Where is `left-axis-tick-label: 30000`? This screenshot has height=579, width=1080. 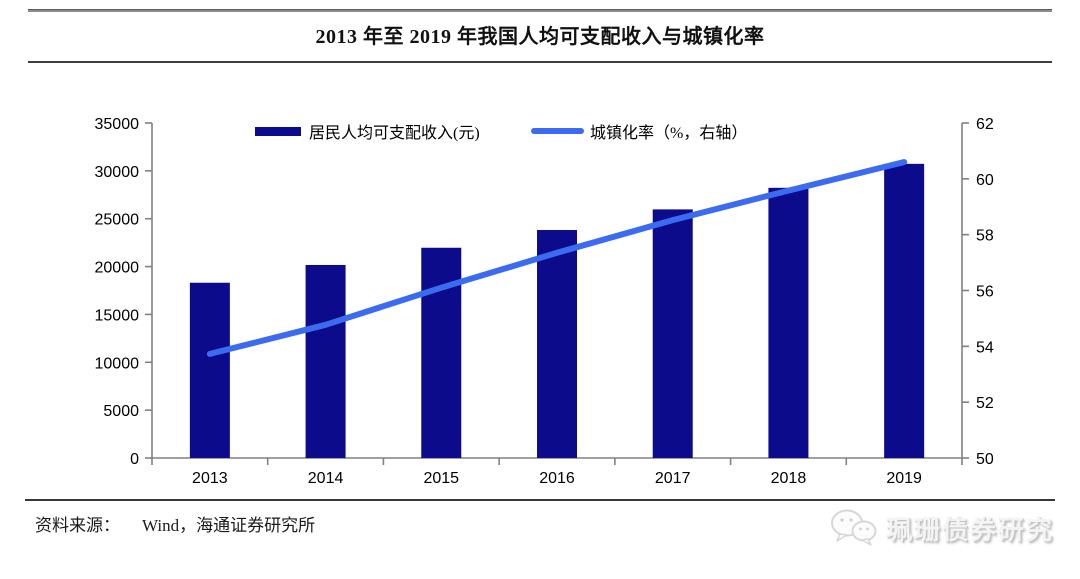 left-axis-tick-label: 30000 is located at coordinates (117, 172).